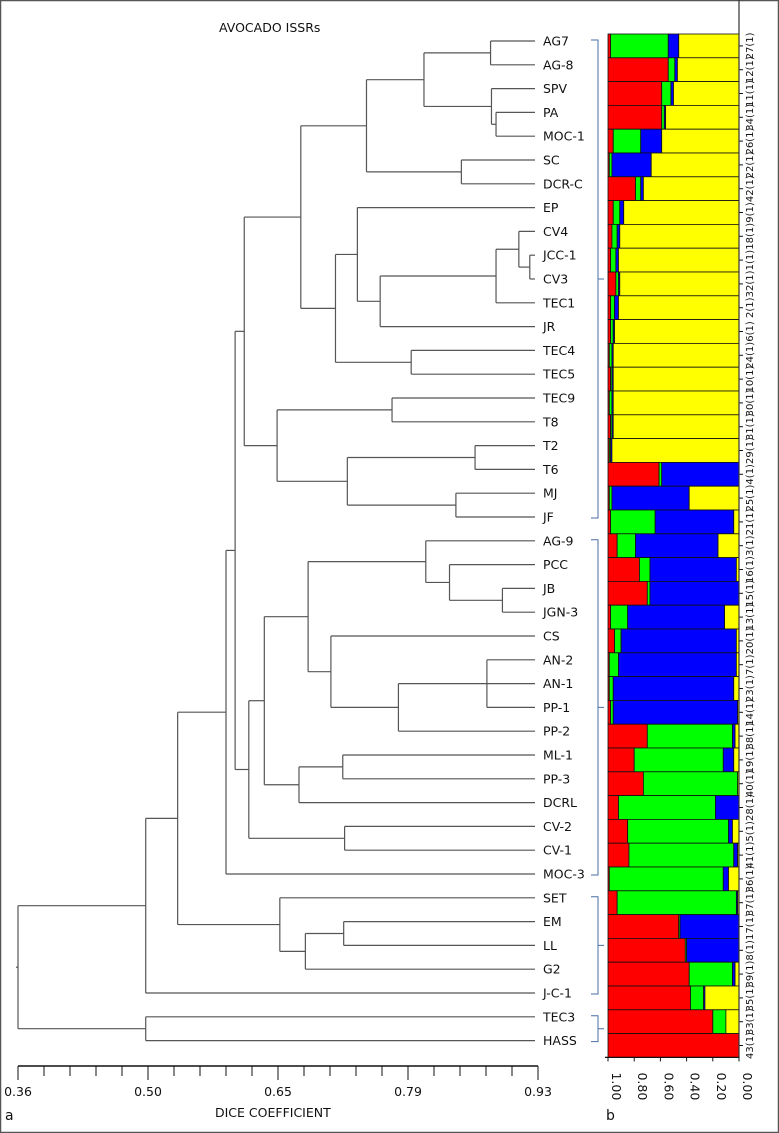 The width and height of the screenshot is (779, 1133). I want to click on row-label: 20(1), so click(750, 640).